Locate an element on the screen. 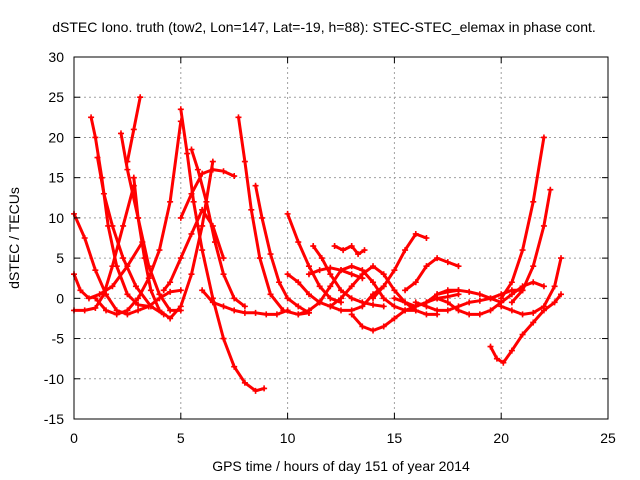 The width and height of the screenshot is (640, 480). series-sat22 is located at coordinates (349, 250).